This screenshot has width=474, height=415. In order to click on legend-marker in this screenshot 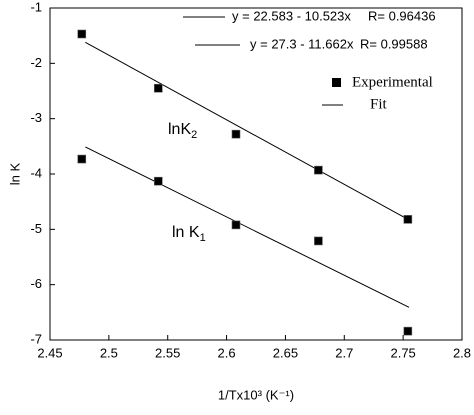, I will do `click(336, 82)`.